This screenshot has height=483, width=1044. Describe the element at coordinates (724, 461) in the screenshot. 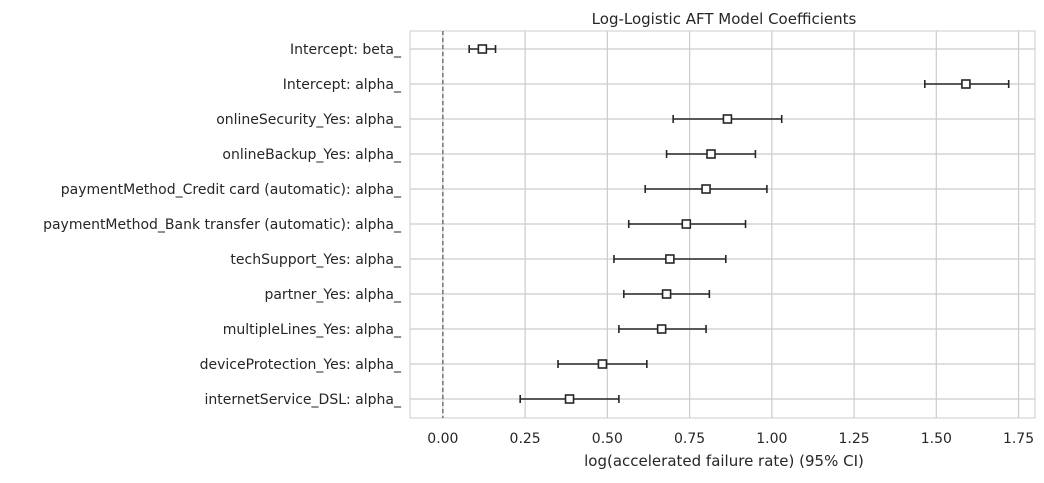

I see `x-axis-title: log(accelerated failure rate) (95% CI)` at that location.